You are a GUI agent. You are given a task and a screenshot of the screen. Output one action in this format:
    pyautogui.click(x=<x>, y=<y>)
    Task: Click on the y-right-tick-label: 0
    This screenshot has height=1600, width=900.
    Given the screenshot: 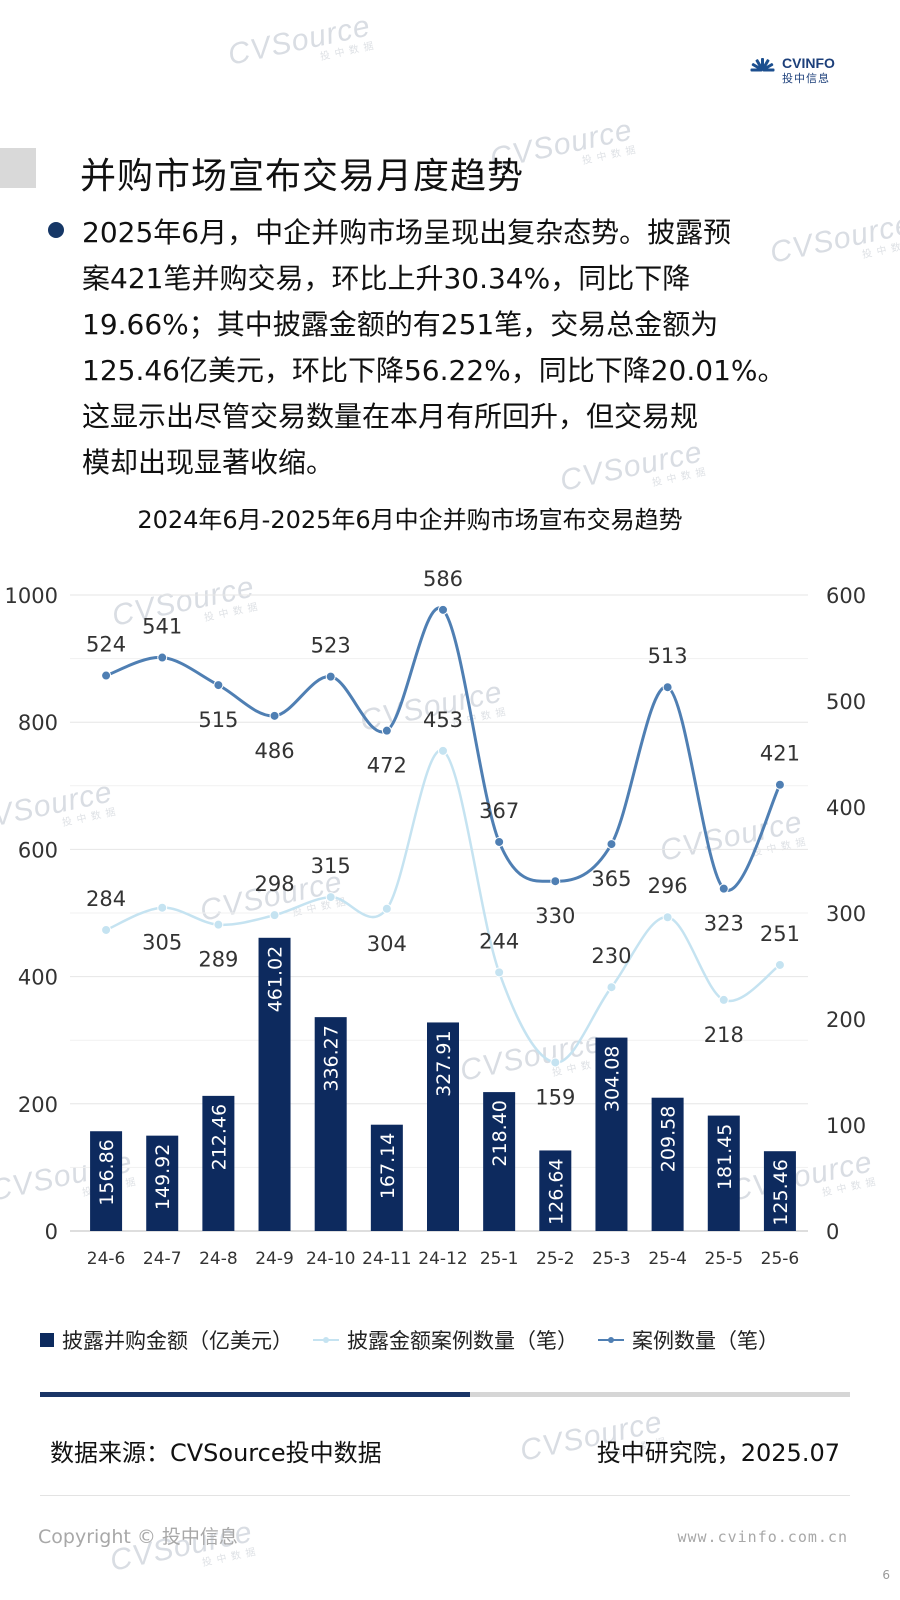 What is the action you would take?
    pyautogui.click(x=832, y=1232)
    